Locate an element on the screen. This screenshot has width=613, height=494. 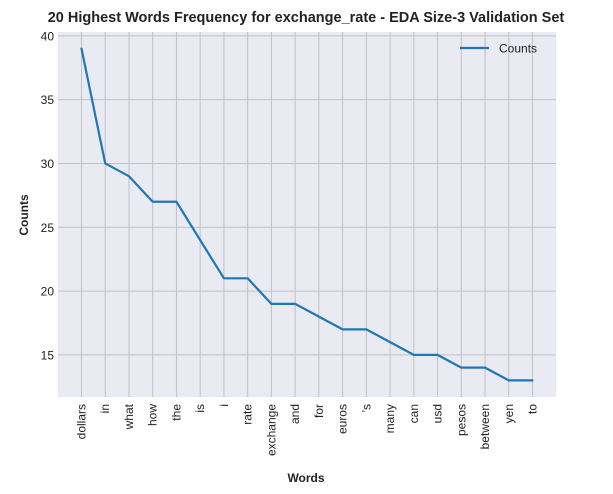
x-tick-label: rate is located at coordinates (248, 414).